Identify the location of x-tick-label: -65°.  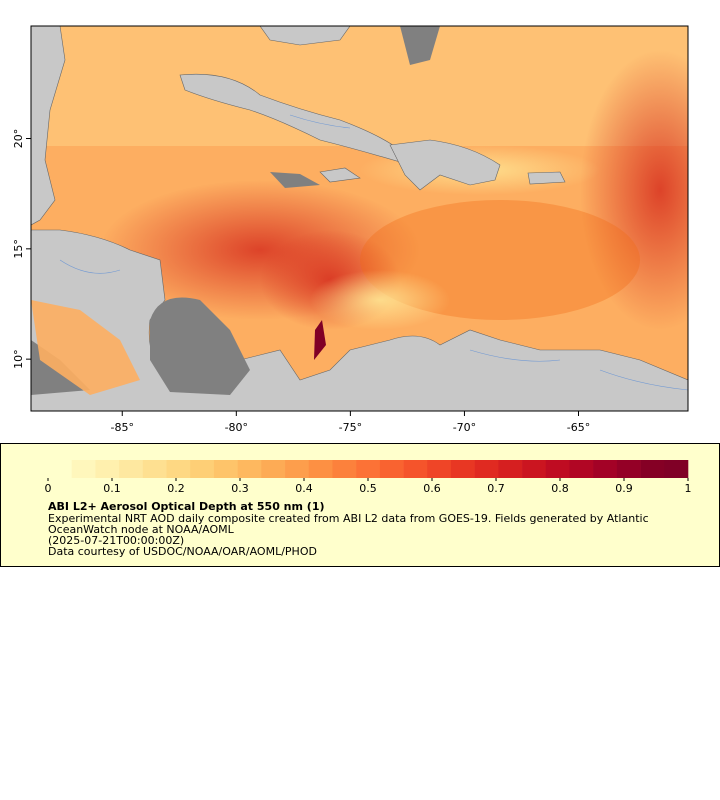
(578, 427).